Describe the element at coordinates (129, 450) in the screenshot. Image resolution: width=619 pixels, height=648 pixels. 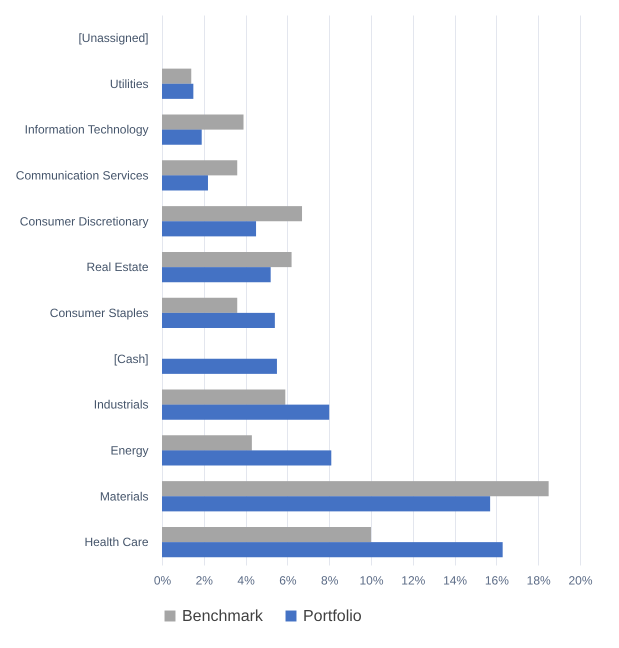
I see `y-tick-label: Energy` at that location.